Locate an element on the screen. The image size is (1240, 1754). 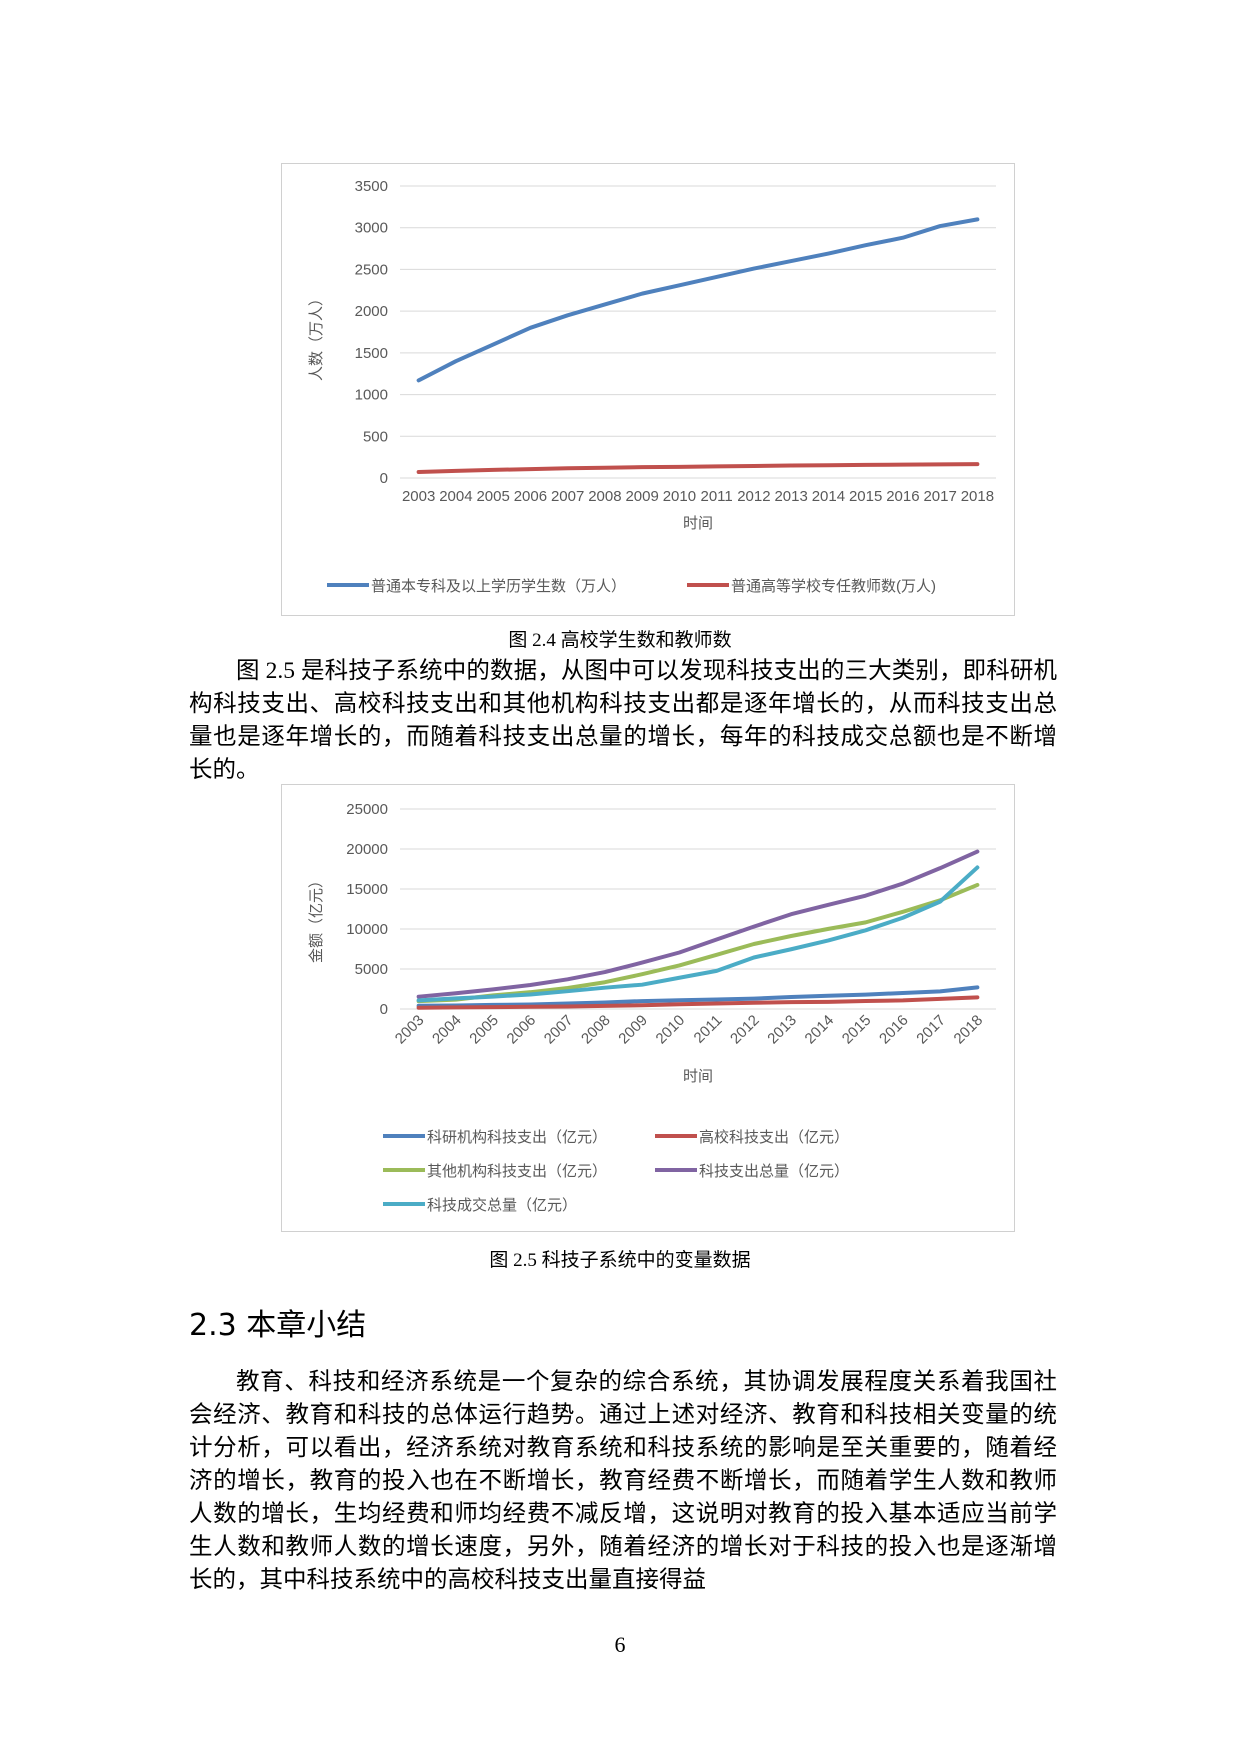
legend-label: 科研机构科技支出（亿元） is located at coordinates (517, 1137).